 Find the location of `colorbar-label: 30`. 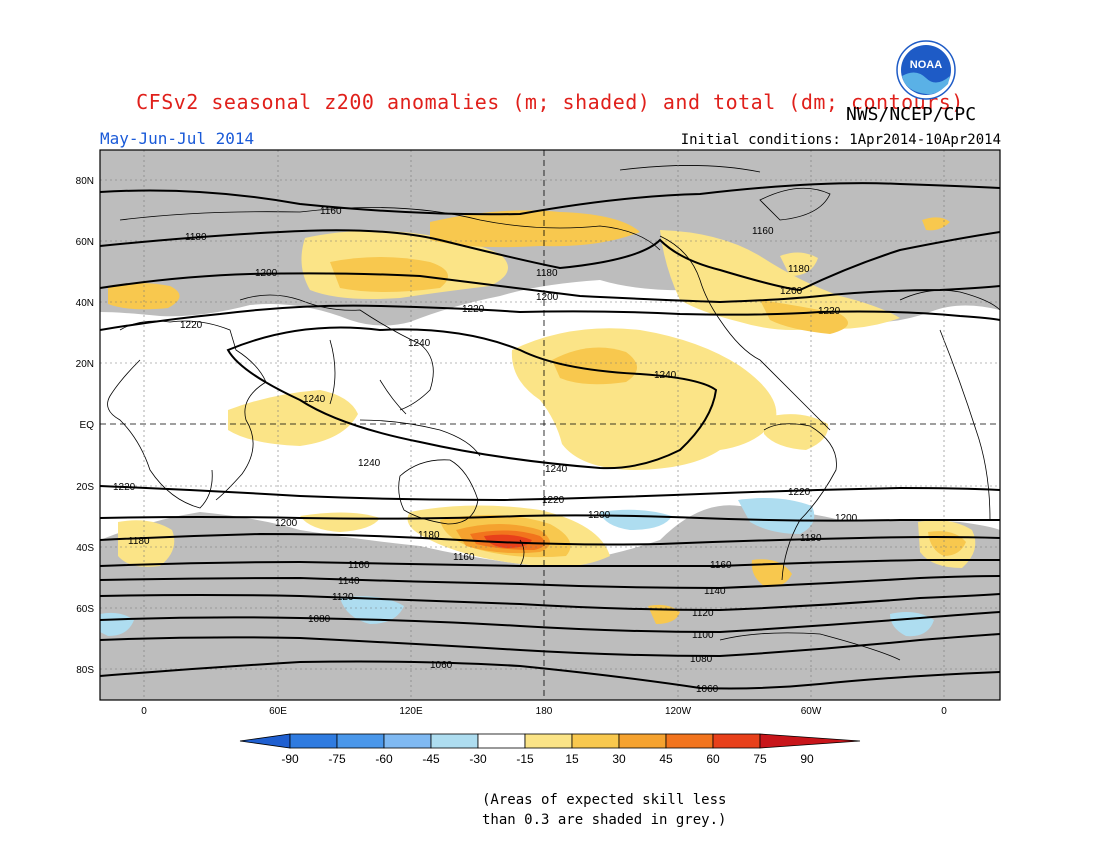

colorbar-label: 30 is located at coordinates (619, 759).